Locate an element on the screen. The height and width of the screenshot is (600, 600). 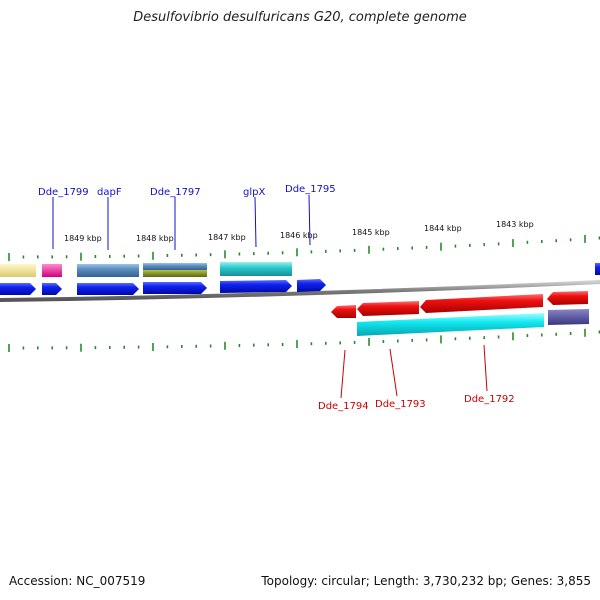
gene-label: Dde_1793 is located at coordinates (400, 404).